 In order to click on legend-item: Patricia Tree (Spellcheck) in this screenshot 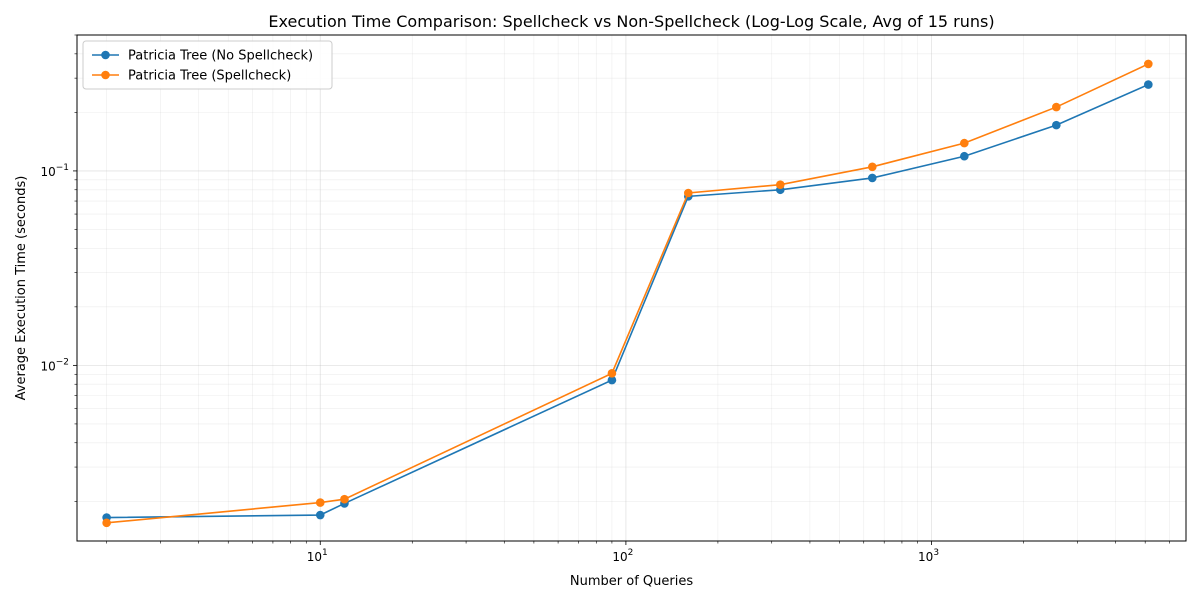, I will do `click(191, 76)`.